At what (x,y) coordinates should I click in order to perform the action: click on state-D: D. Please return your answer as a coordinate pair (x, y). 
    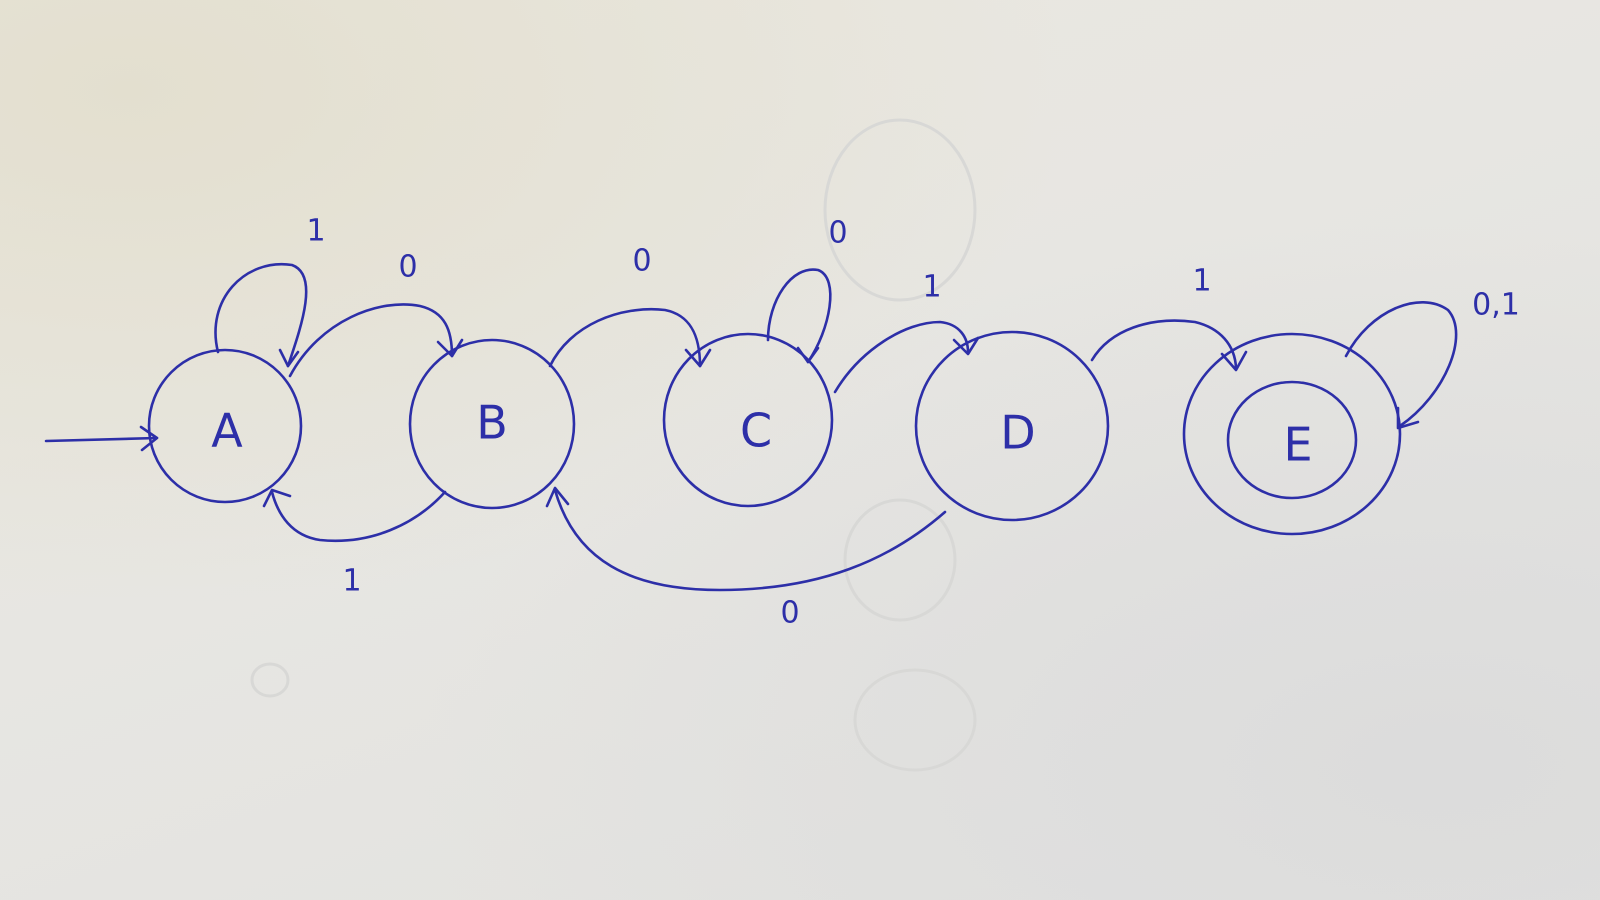
    Looking at the image, I should click on (1012, 426).